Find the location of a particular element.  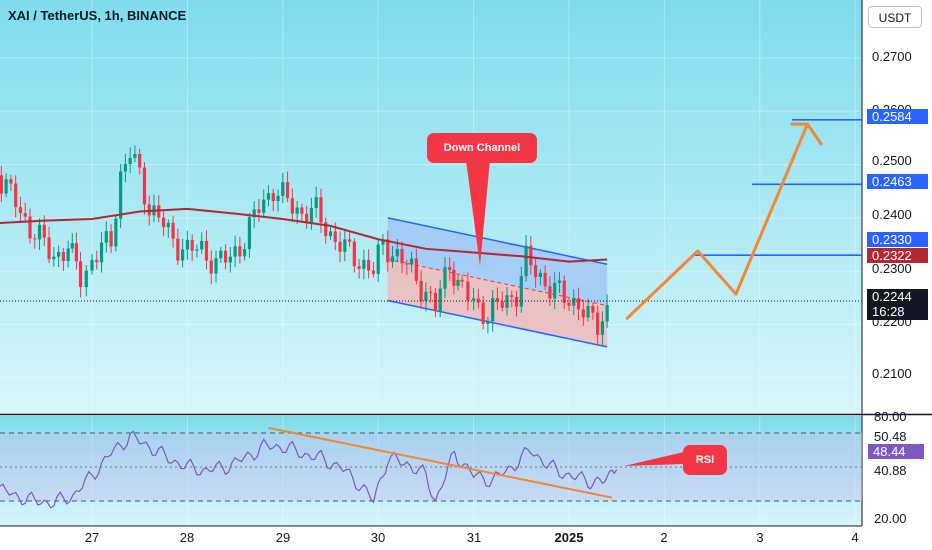

time-tick: 29 is located at coordinates (283, 537).